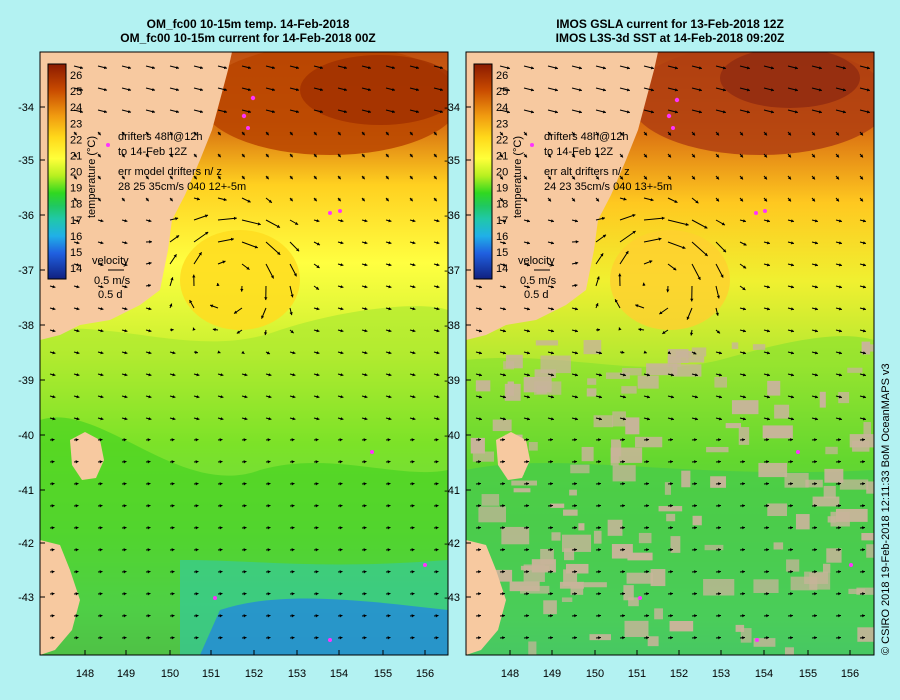 The width and height of the screenshot is (900, 700). I want to click on colorbar-tick-label: 22, so click(76, 140).